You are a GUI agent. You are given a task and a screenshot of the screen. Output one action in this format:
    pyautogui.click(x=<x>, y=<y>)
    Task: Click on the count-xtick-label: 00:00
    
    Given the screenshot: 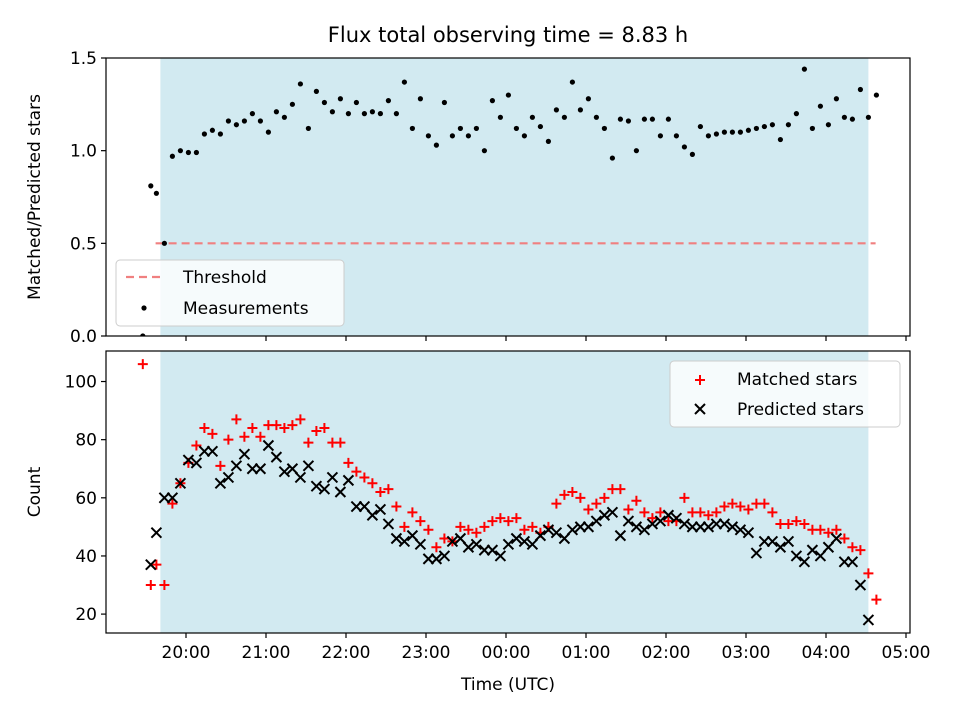 What is the action you would take?
    pyautogui.click(x=506, y=653)
    